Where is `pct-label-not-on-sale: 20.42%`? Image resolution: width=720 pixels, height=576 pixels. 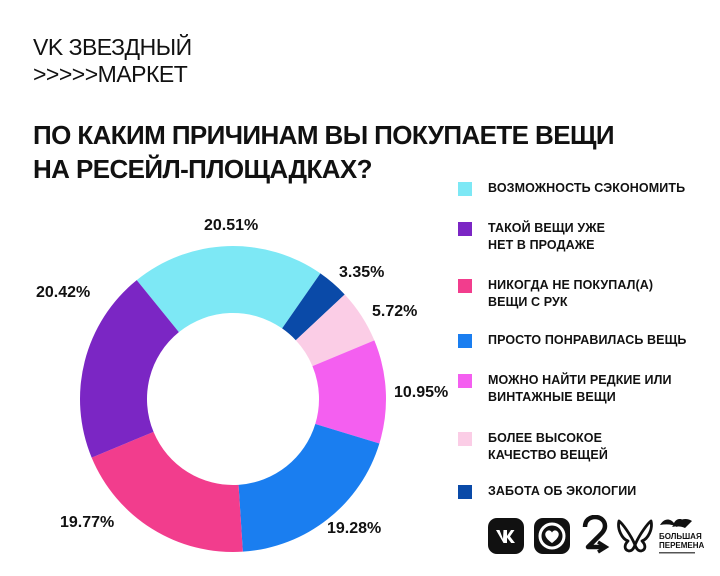 pct-label-not-on-sale: 20.42% is located at coordinates (63, 292).